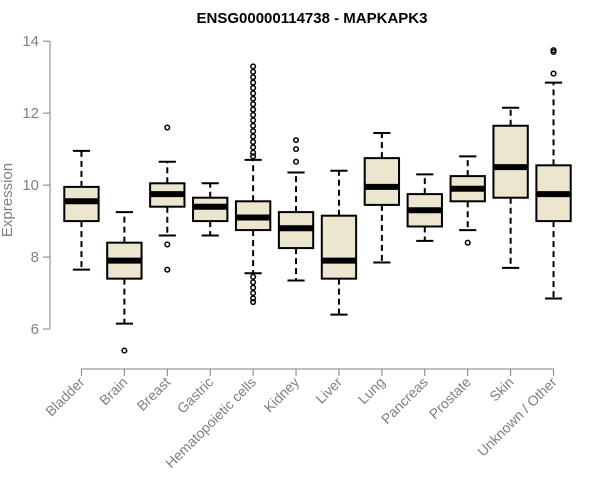  What do you see at coordinates (30, 113) in the screenshot?
I see `y-tick-label: 12` at bounding box center [30, 113].